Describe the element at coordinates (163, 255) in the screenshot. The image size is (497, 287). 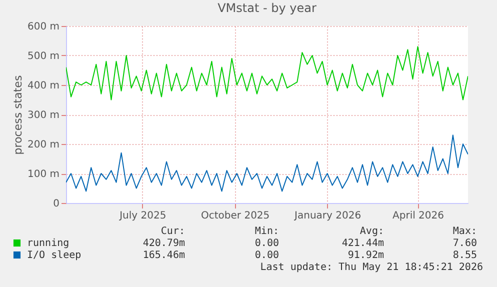
I see `text: 165.46m` at that location.